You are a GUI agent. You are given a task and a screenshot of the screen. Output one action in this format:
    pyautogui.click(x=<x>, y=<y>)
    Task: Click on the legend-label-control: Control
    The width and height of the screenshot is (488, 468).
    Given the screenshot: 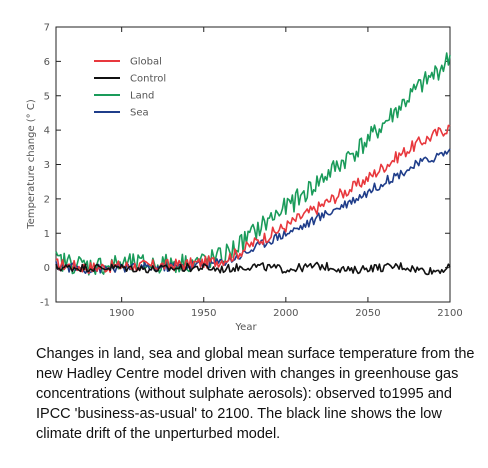 What is the action you would take?
    pyautogui.click(x=148, y=79)
    